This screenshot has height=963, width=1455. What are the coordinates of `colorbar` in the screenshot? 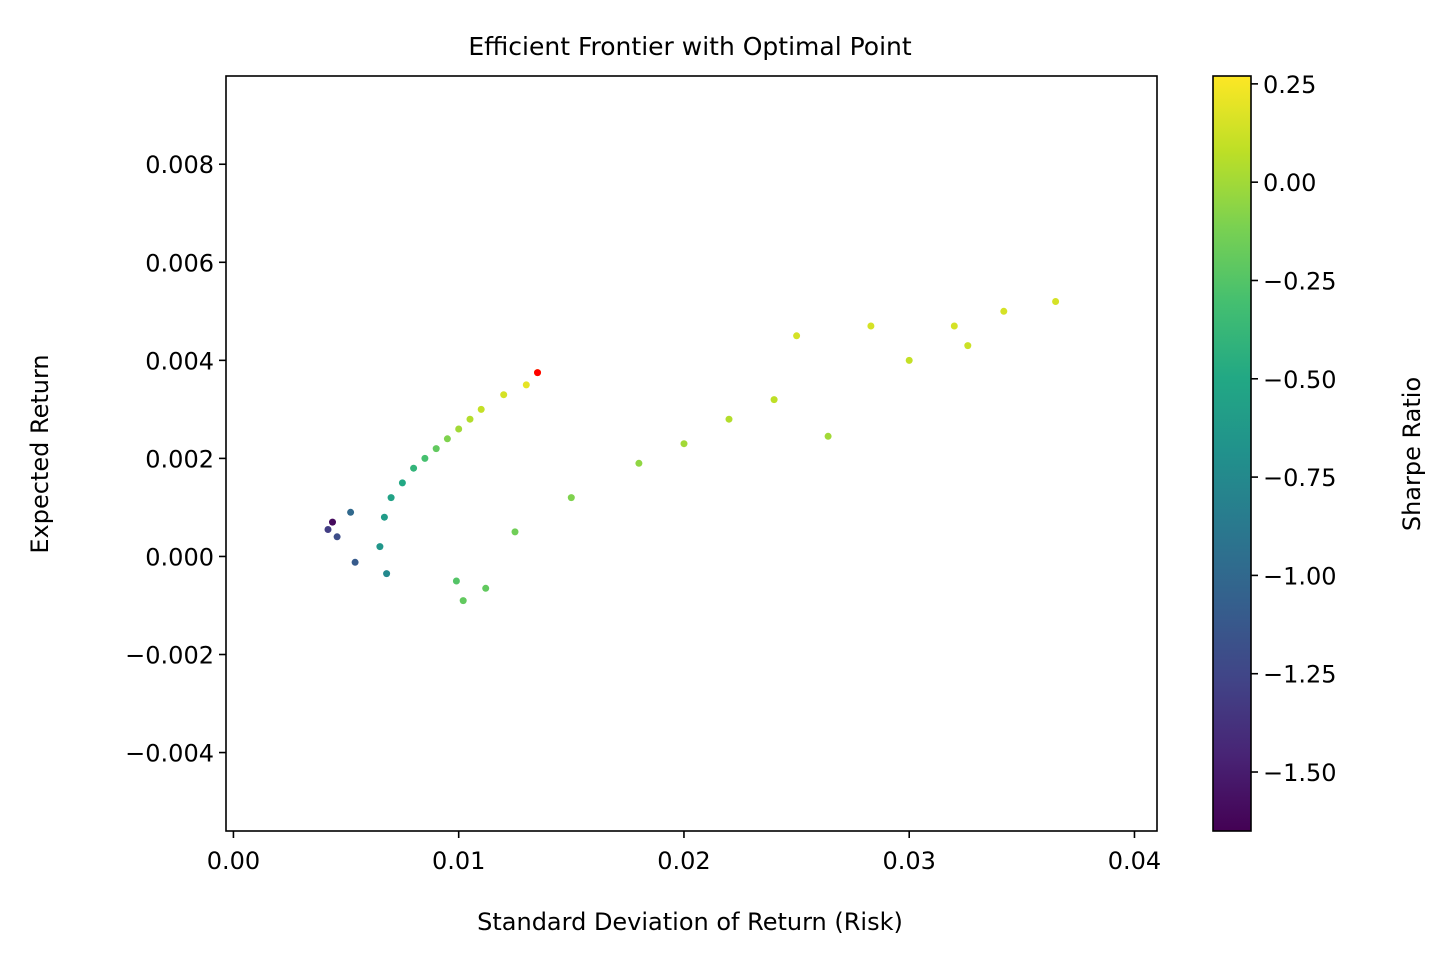 It's located at (1232, 453).